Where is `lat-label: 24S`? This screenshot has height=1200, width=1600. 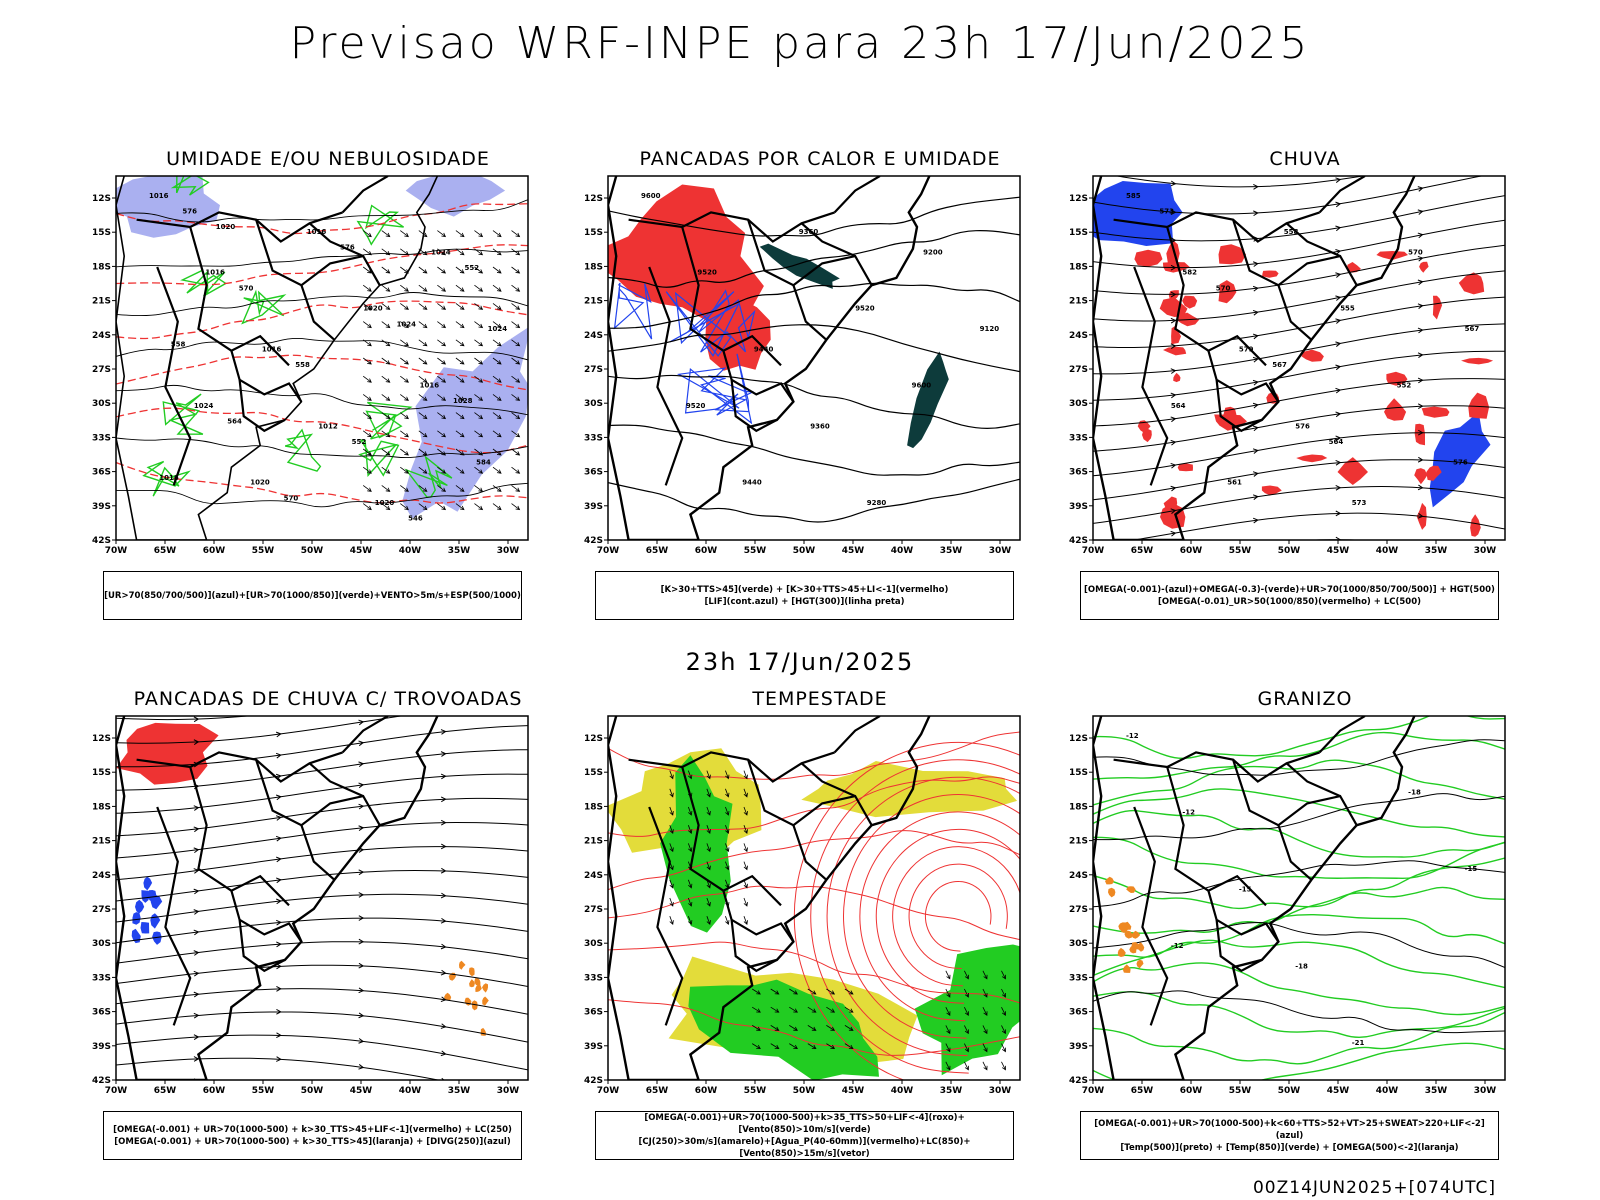
lat-label: 24S is located at coordinates (1078, 876).